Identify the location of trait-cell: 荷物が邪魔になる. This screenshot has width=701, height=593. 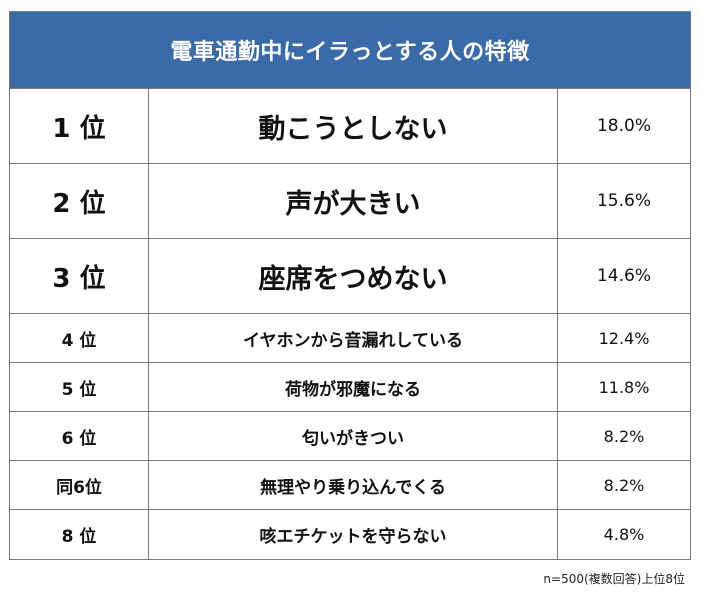
(353, 387).